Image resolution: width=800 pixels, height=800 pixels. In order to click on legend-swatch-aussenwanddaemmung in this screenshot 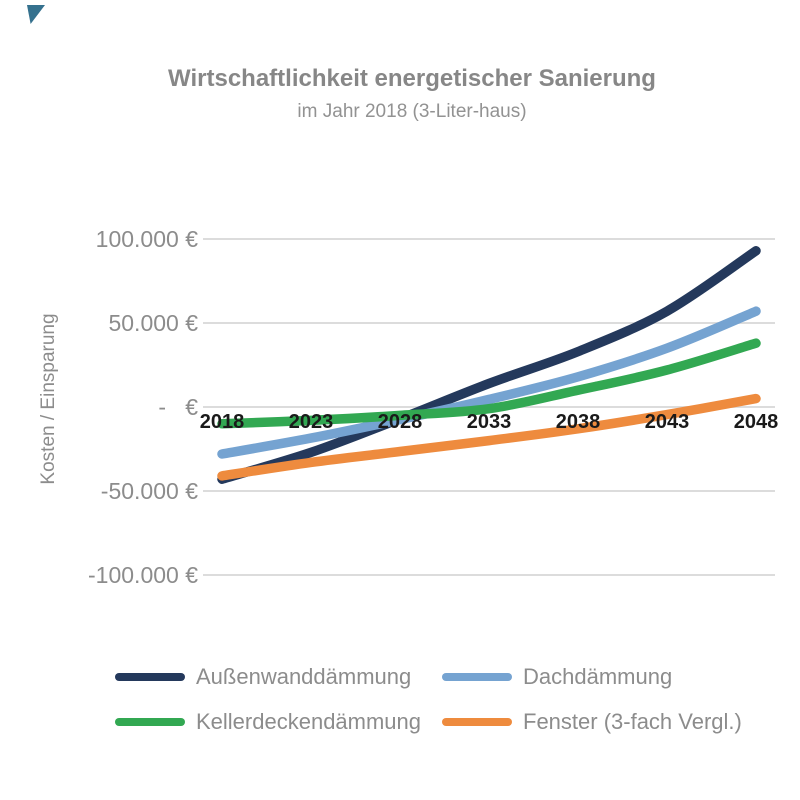, I will do `click(150, 677)`.